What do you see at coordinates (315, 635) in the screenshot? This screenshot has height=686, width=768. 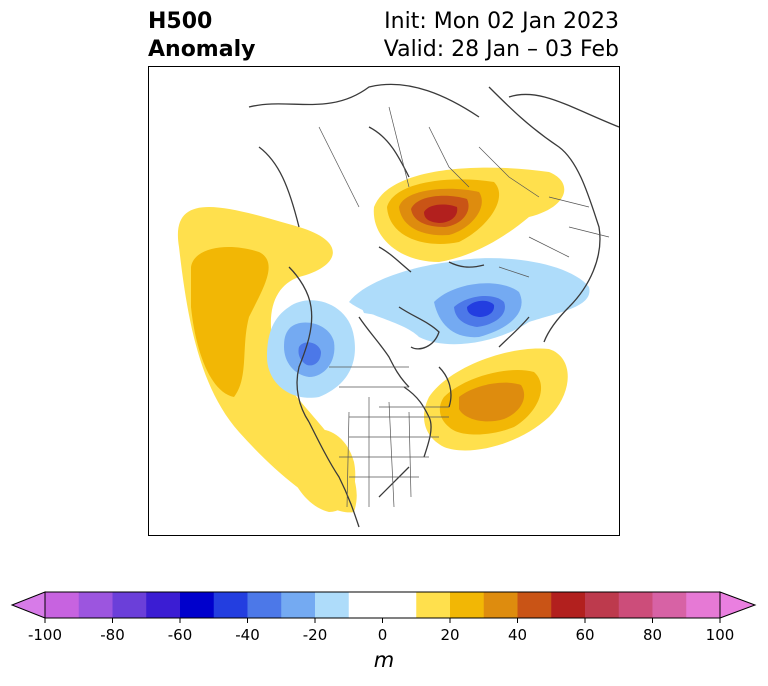 I see `colorbar-tick-label: -20` at bounding box center [315, 635].